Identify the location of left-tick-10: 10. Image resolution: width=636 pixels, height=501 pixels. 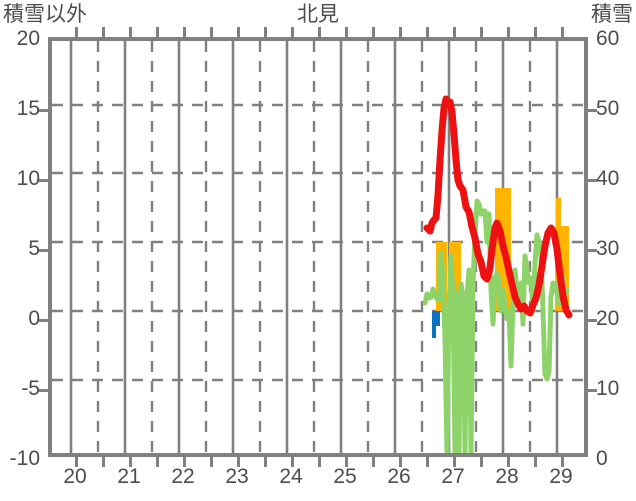
(28, 178).